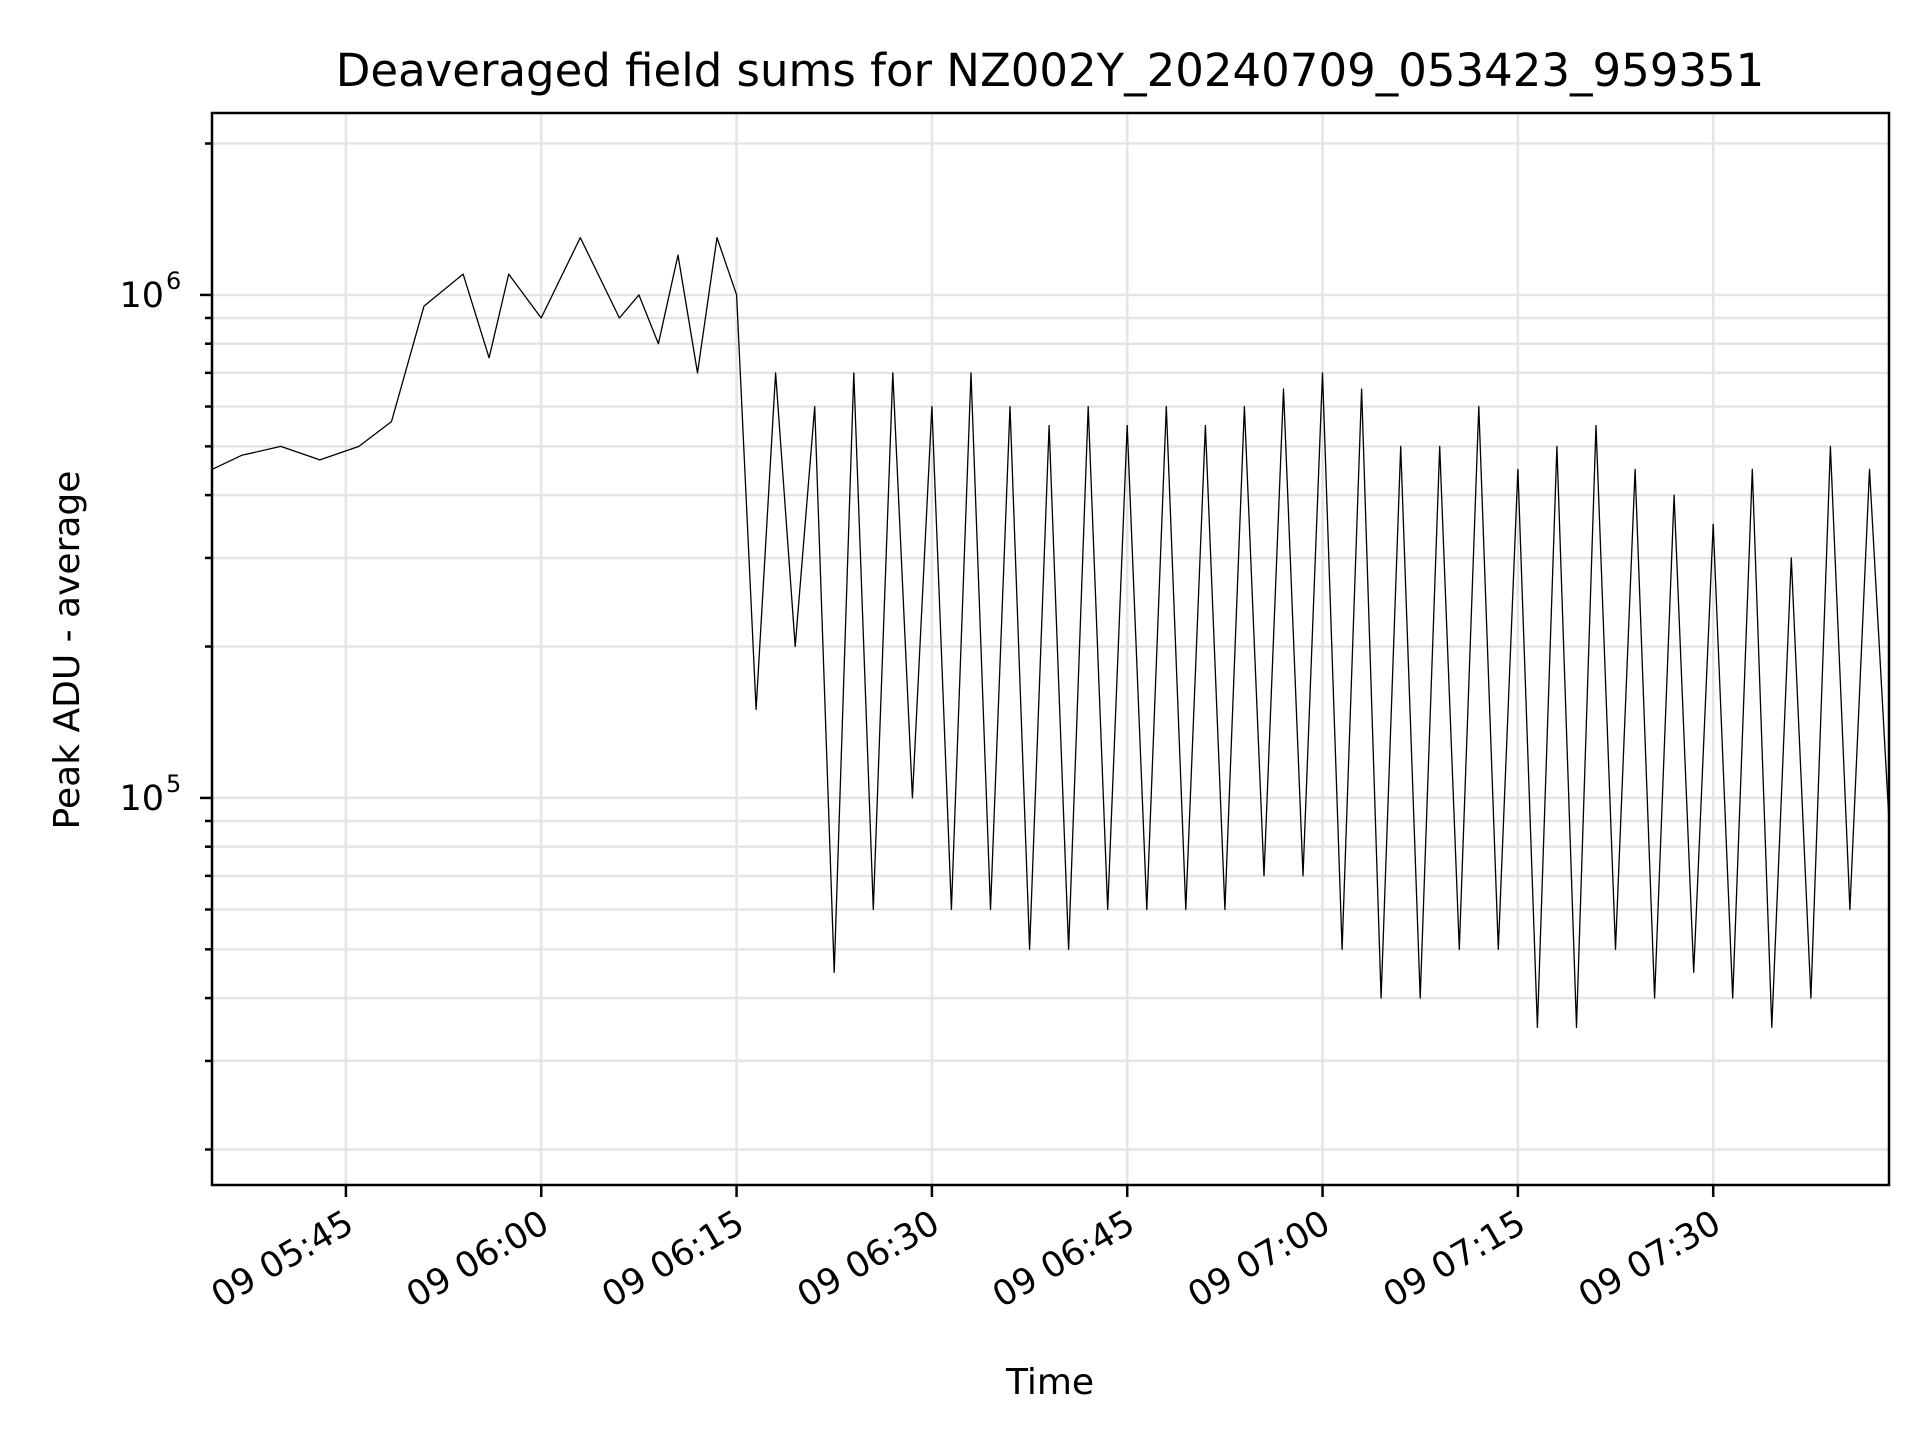 The image size is (1920, 1440). What do you see at coordinates (67, 650) in the screenshot?
I see `y-axis-label: Peak ADU - average` at bounding box center [67, 650].